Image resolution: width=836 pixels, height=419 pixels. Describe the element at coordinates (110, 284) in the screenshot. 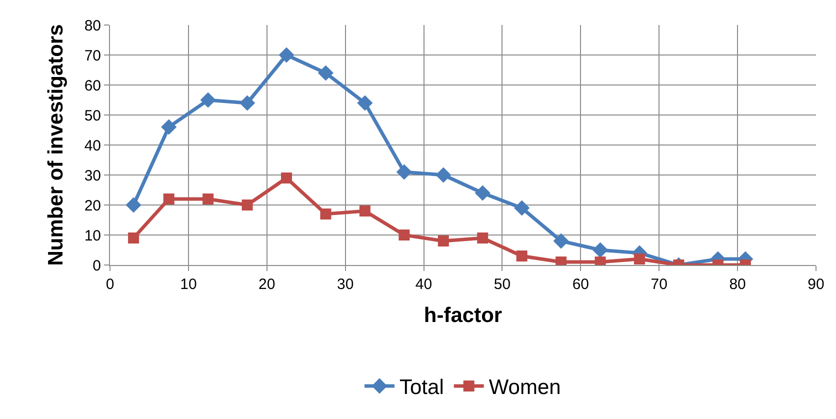

I see `x-tick-label: 0` at that location.